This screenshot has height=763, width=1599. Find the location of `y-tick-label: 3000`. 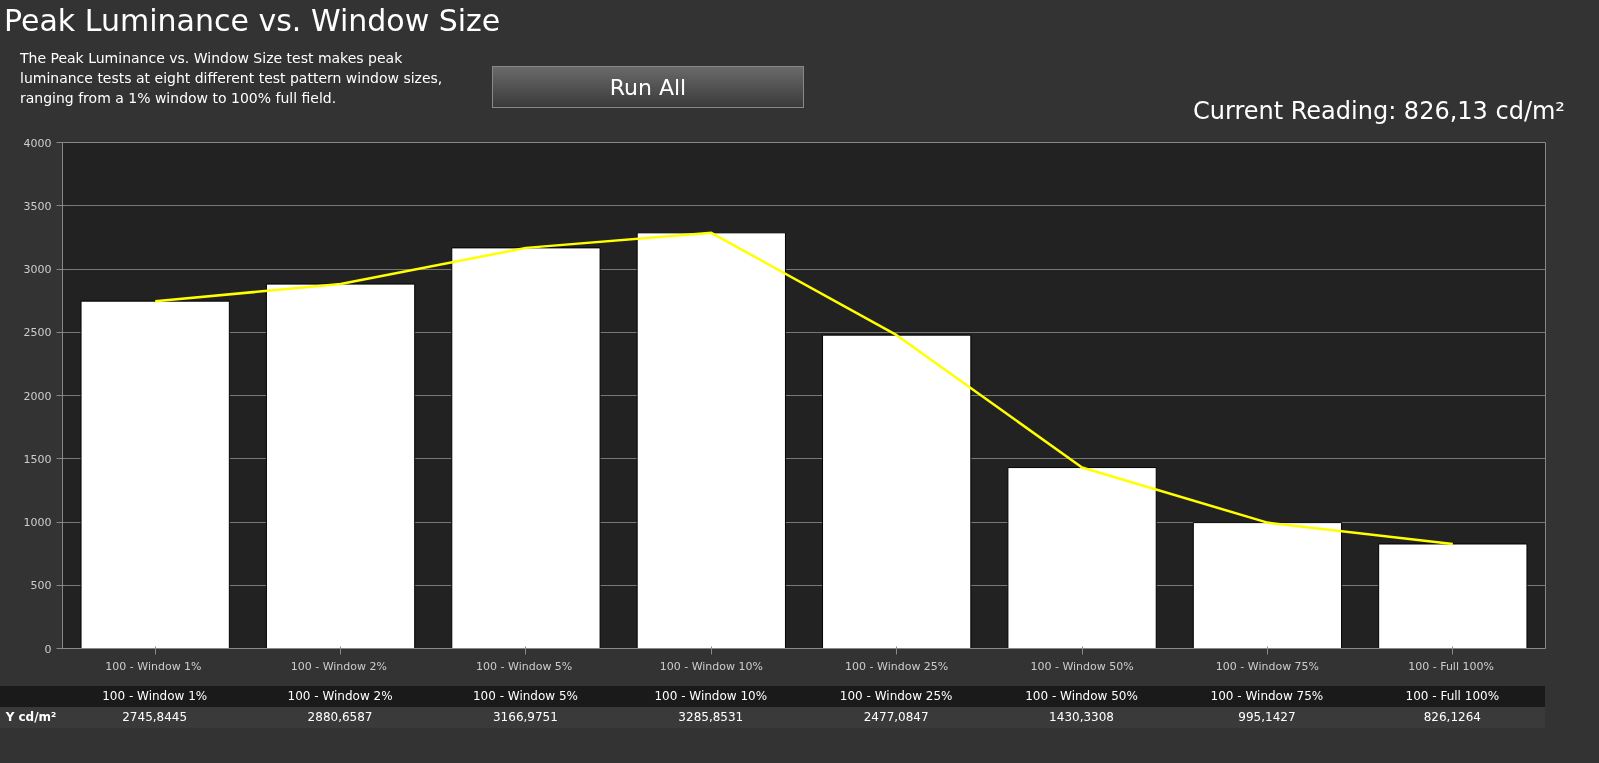

y-tick-label: 3000 is located at coordinates (37, 269).